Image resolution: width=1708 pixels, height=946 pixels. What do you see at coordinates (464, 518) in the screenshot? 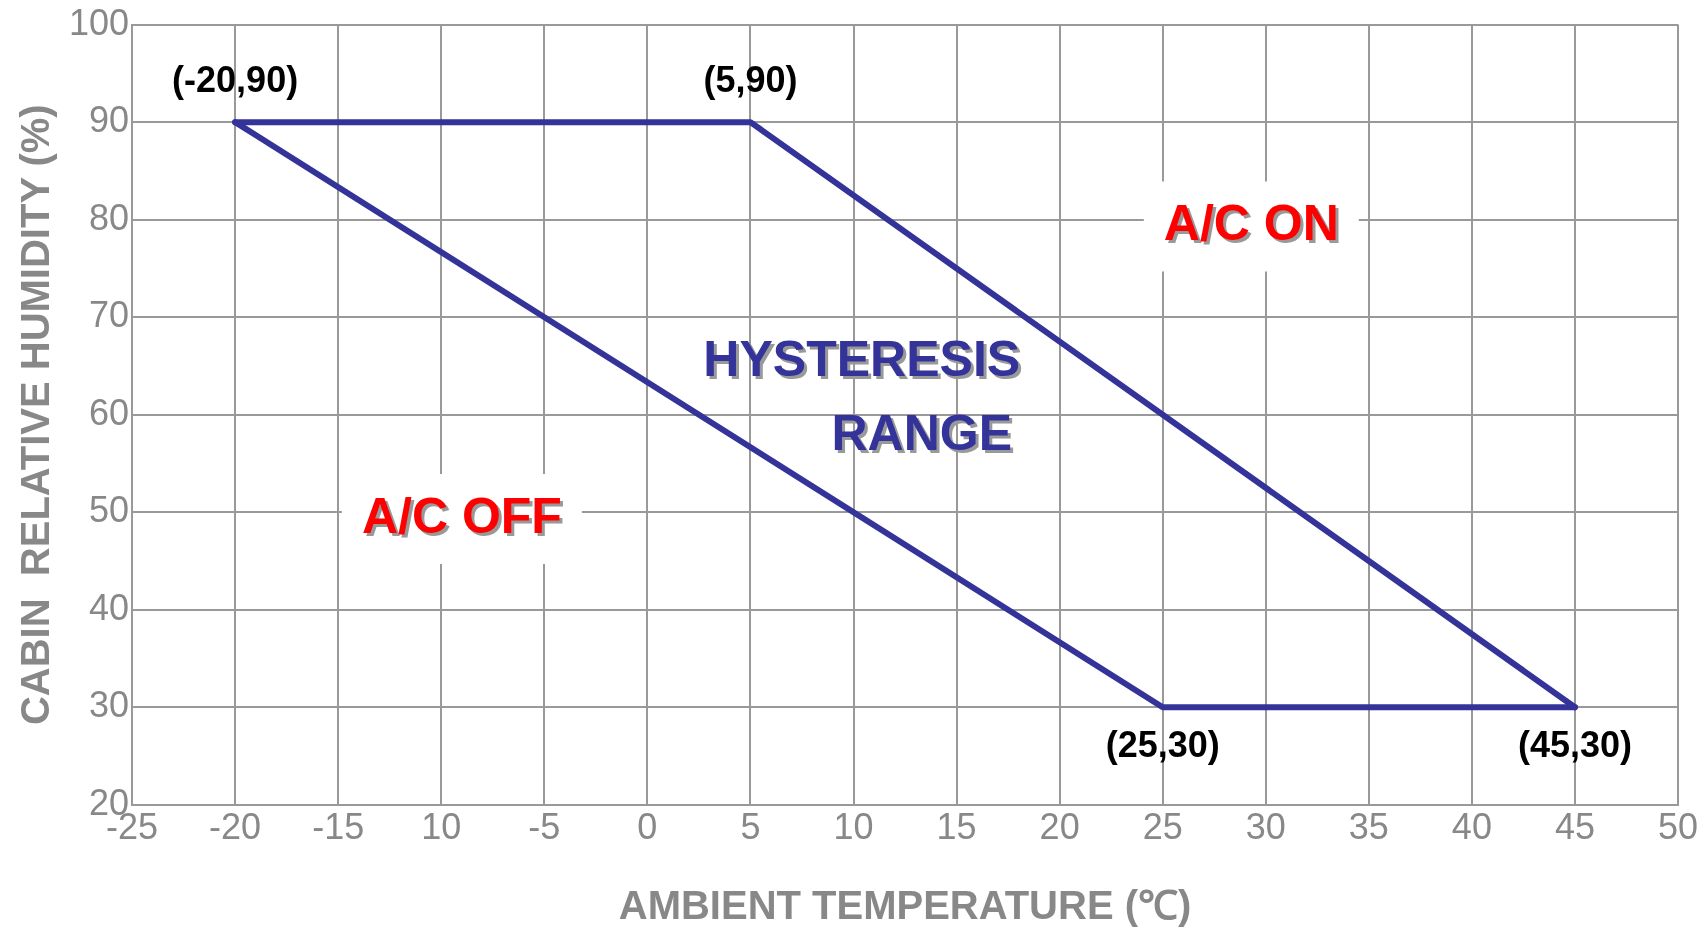
I see `annotation: A/C OFF` at bounding box center [464, 518].